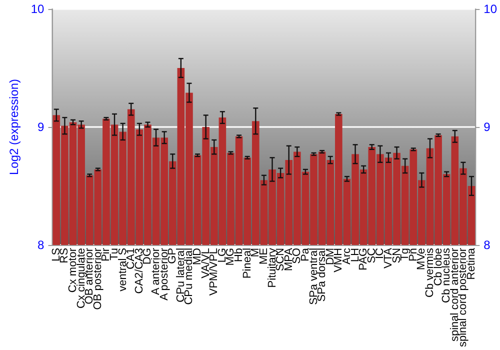 This screenshot has height=350, width=500. Describe the element at coordinates (487, 245) in the screenshot. I see `y2-tick-label: 8` at that location.